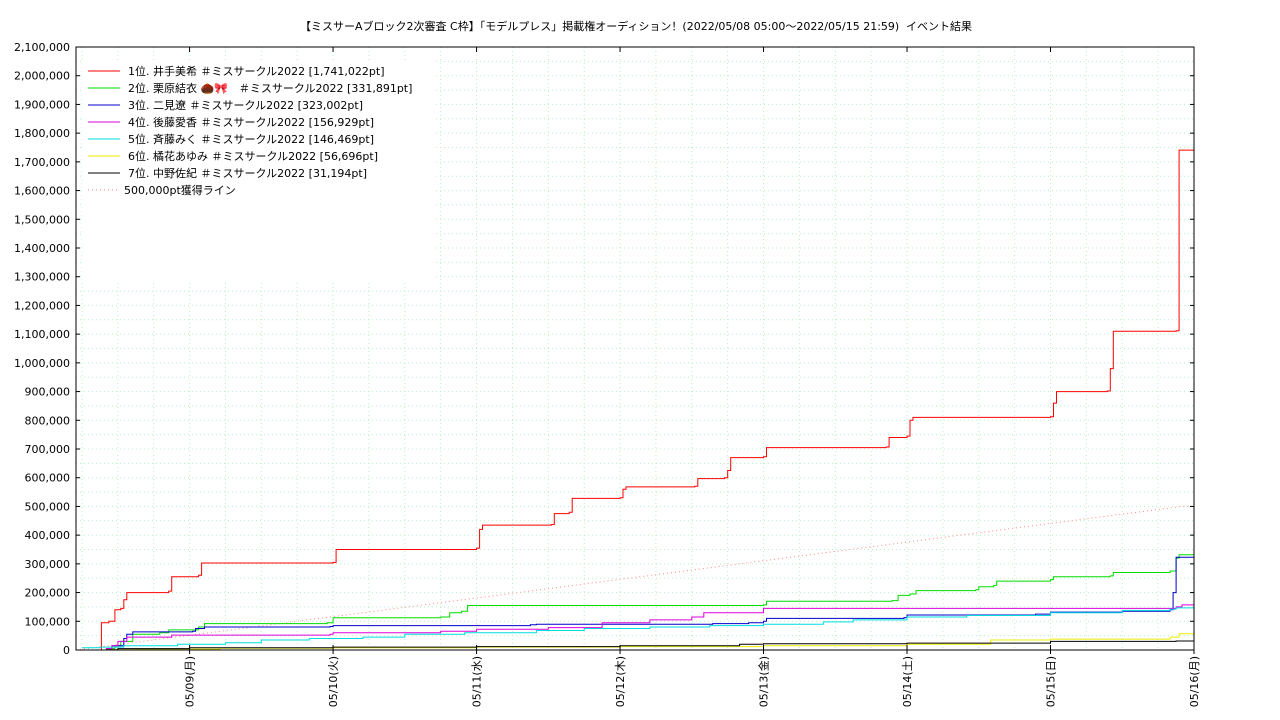 This screenshot has width=1280, height=720. What do you see at coordinates (42, 277) in the screenshot?
I see `y-tick-label: 1,300,000` at bounding box center [42, 277].